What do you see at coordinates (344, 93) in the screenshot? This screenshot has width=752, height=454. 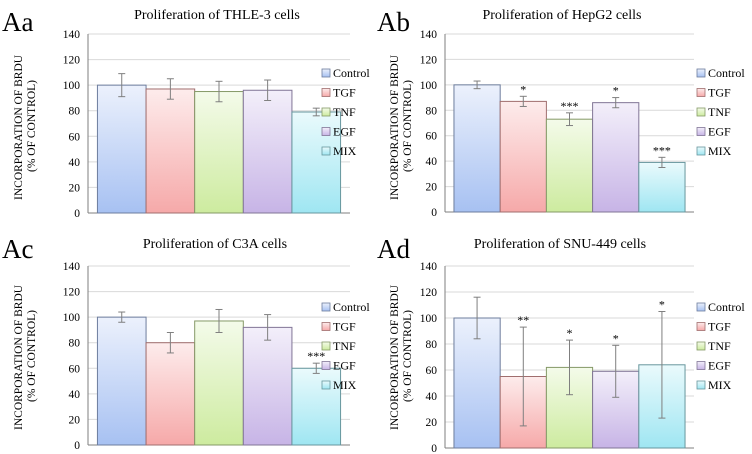 I see `legend-label-tgf: TGF` at bounding box center [344, 93].